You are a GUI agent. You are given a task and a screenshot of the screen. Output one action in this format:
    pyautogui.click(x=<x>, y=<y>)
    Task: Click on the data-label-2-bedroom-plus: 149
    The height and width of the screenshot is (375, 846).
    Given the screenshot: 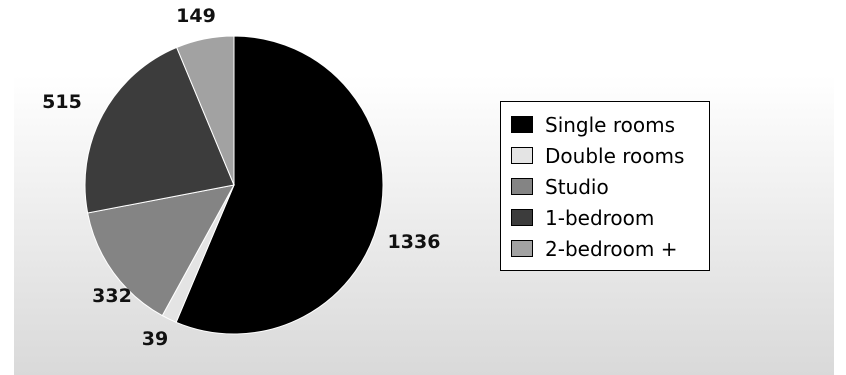 What is the action you would take?
    pyautogui.click(x=196, y=16)
    